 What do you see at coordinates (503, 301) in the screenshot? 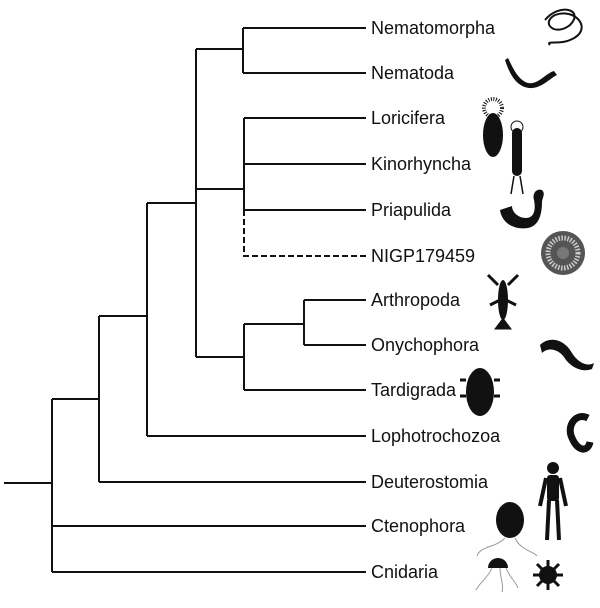
I see `lobster-silhouette` at bounding box center [503, 301].